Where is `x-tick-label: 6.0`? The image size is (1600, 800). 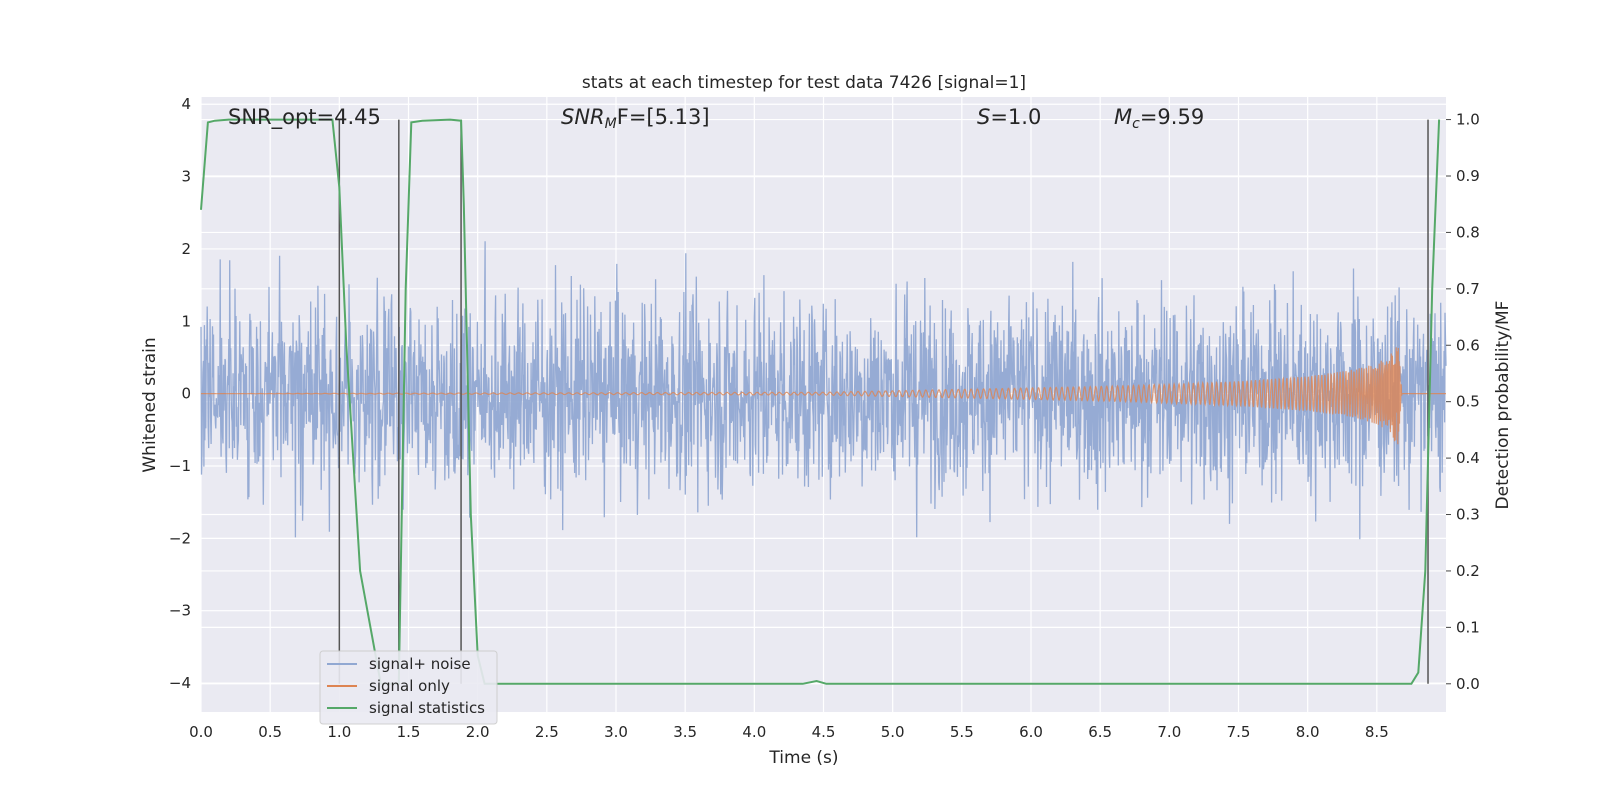 x-tick-label: 6.0 is located at coordinates (1031, 732).